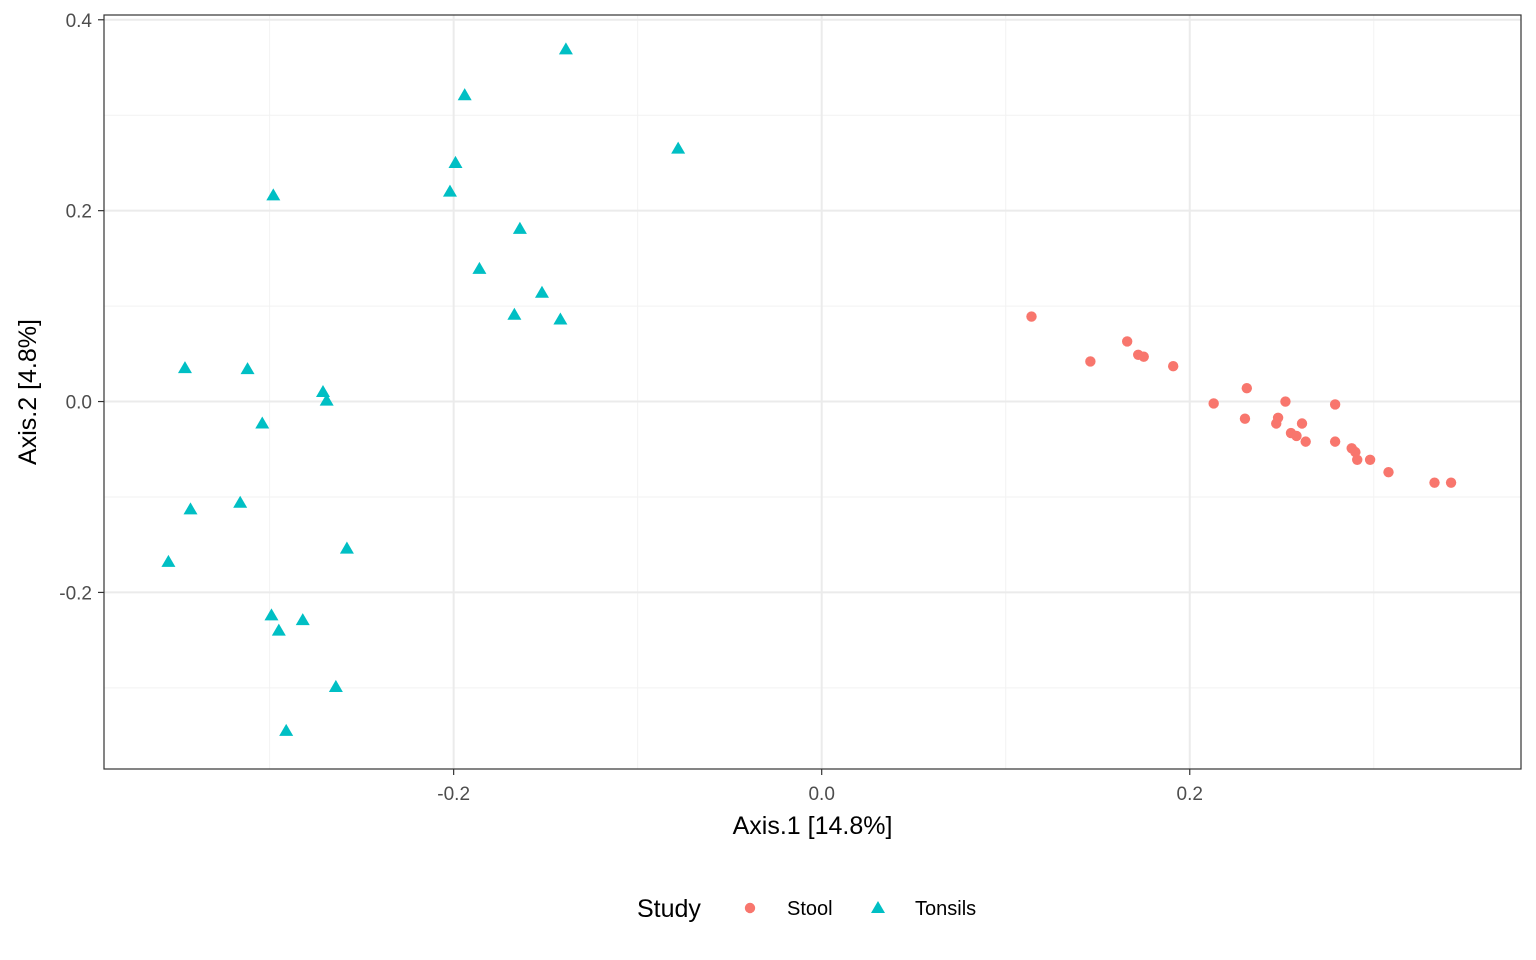 The width and height of the screenshot is (1536, 960). Describe the element at coordinates (821, 794) in the screenshot. I see `x-tick-label: 0.0` at that location.